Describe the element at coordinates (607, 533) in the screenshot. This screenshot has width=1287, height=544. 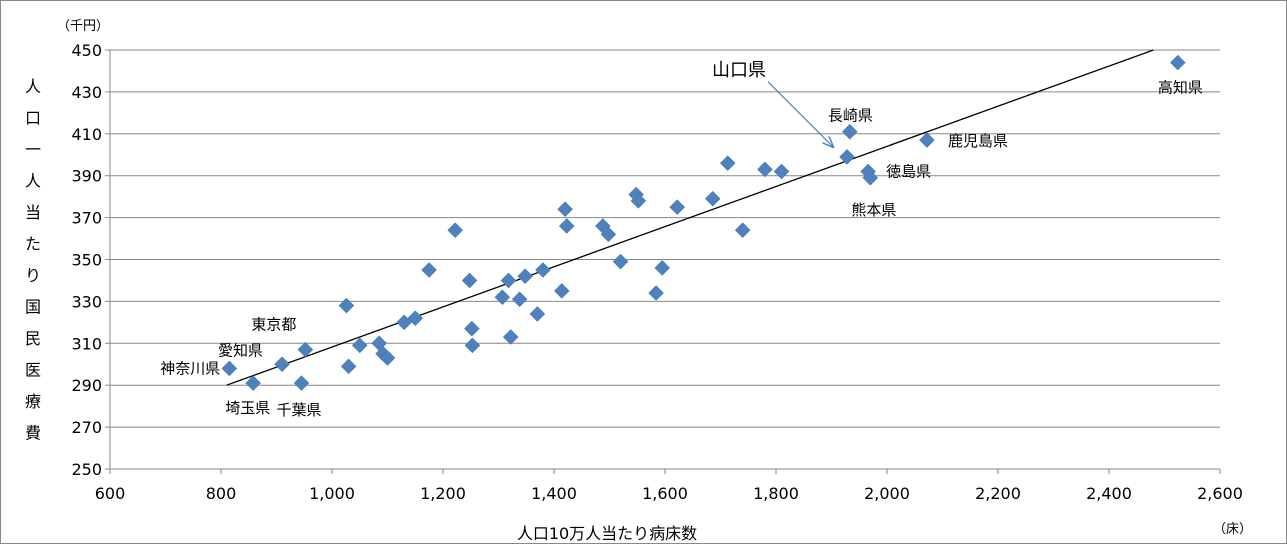
I see `x-axis-title: 人口10万人当たり病床数` at that location.